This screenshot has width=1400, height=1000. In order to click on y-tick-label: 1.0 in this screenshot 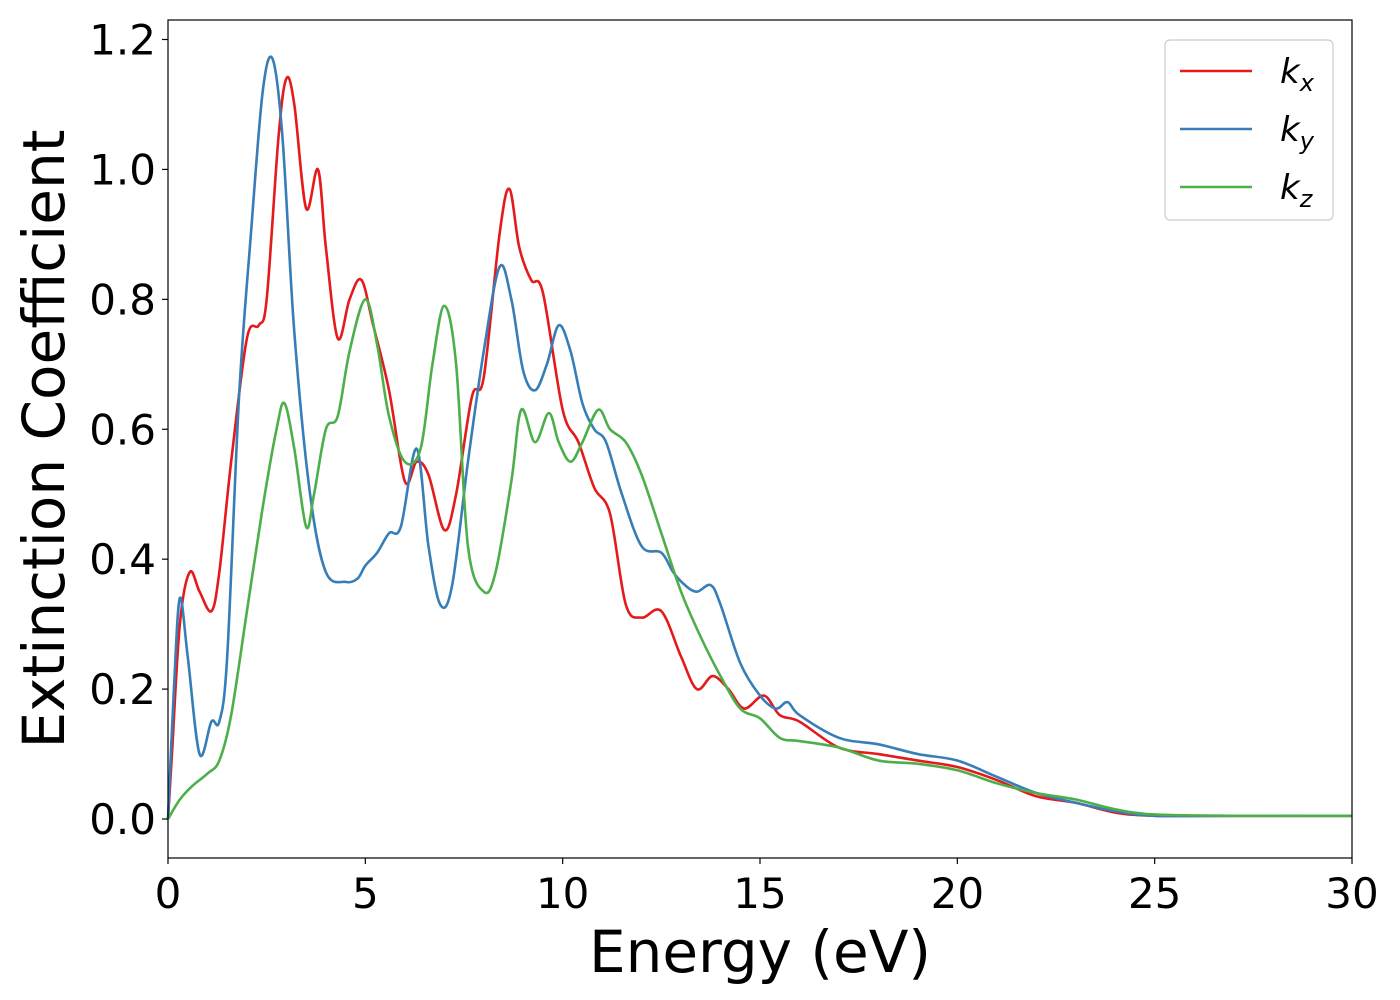, I will do `click(122, 169)`.